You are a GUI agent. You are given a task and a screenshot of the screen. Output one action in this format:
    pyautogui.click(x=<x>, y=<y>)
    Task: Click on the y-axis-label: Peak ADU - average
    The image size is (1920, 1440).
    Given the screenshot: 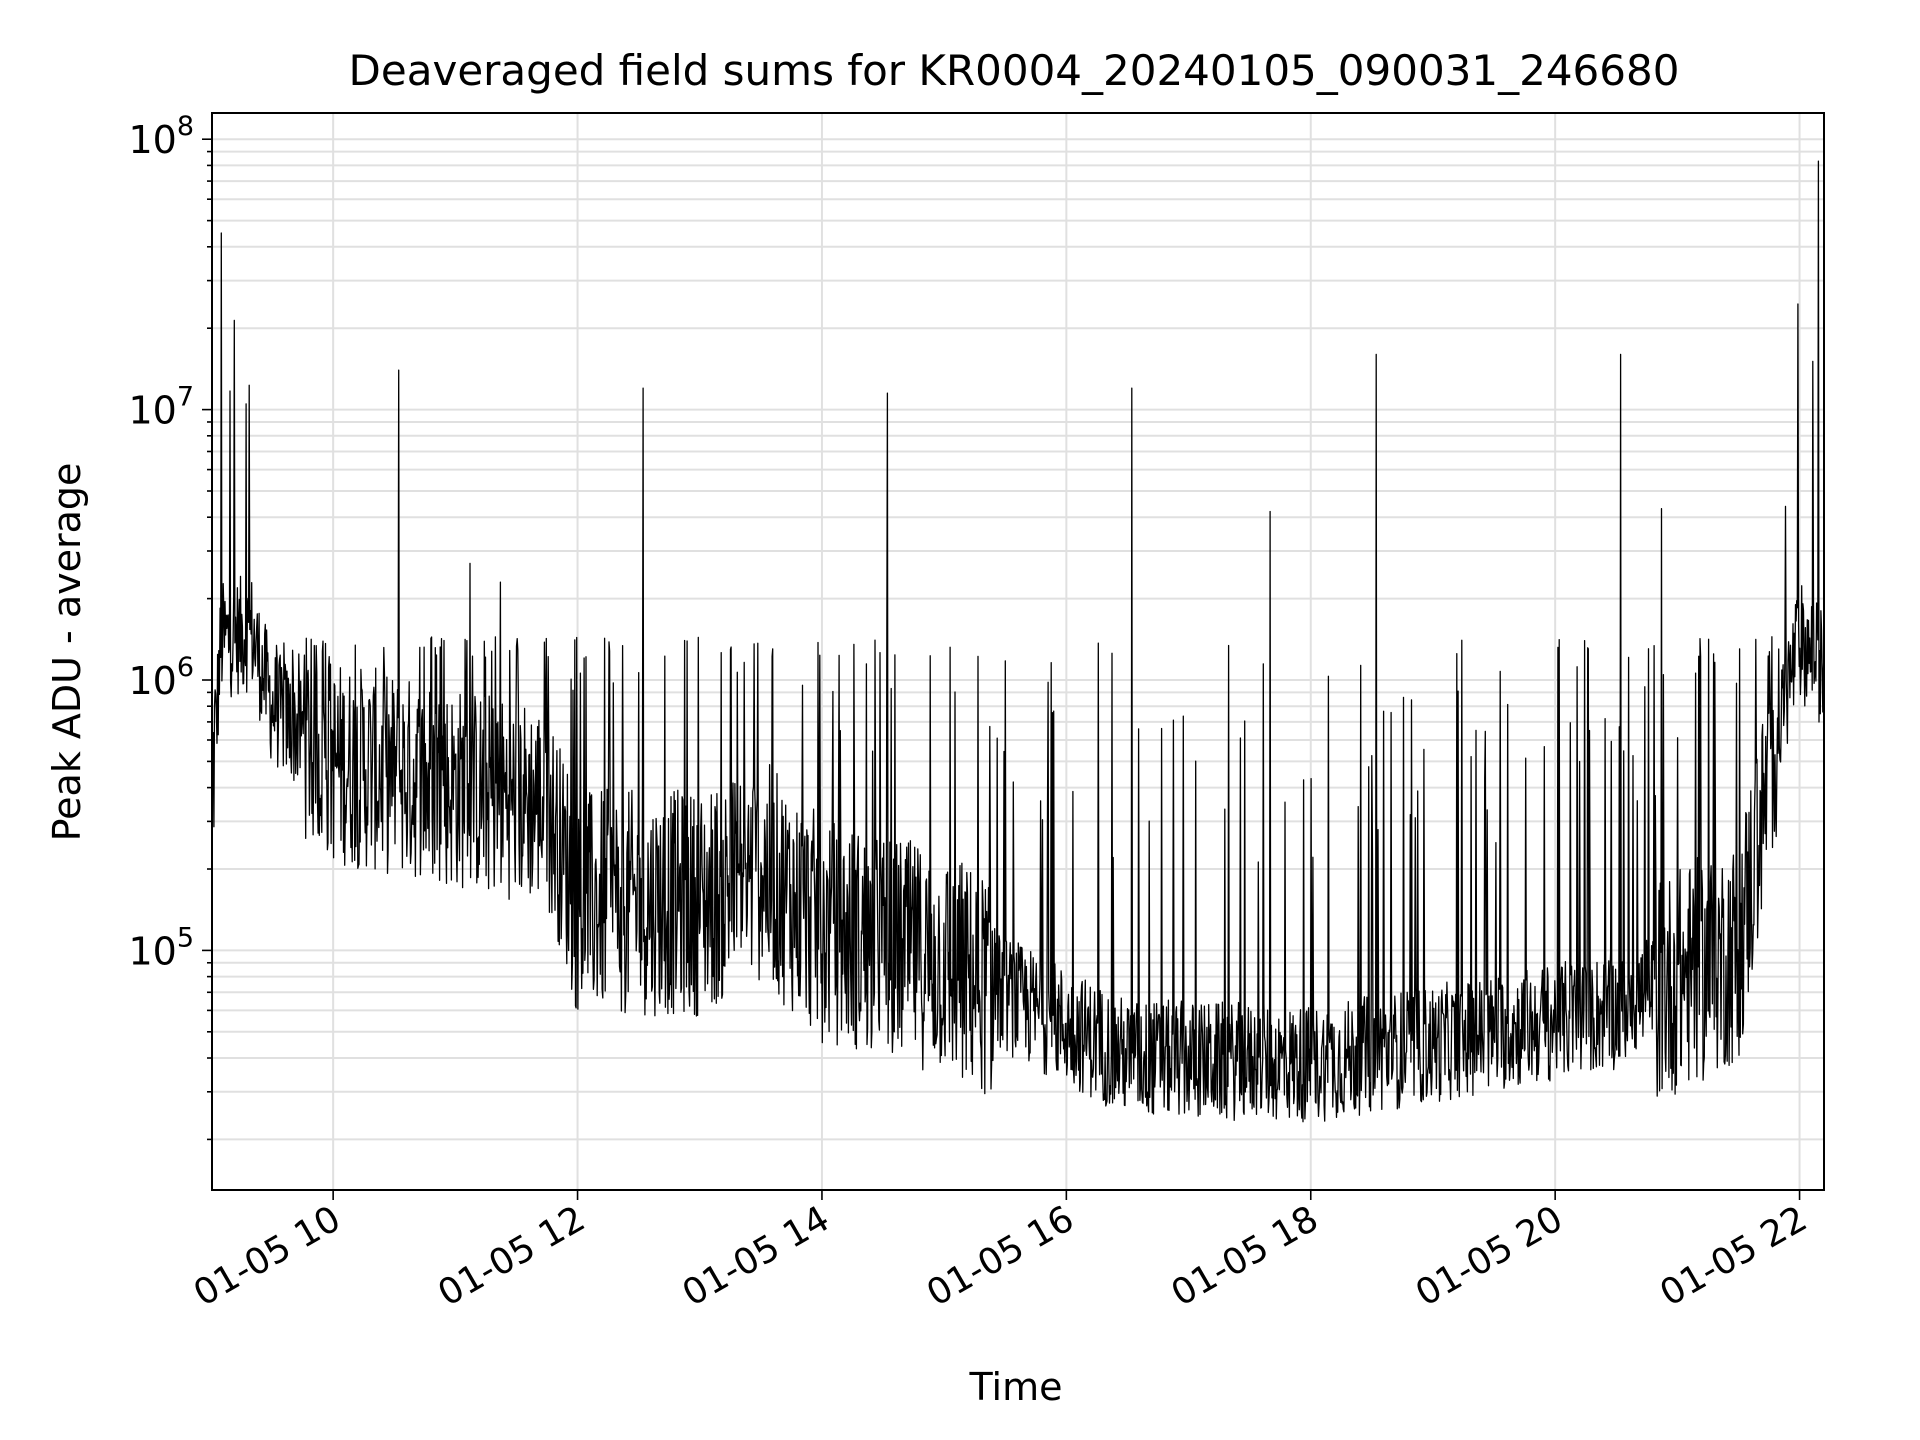 What is the action you would take?
    pyautogui.click(x=67, y=652)
    